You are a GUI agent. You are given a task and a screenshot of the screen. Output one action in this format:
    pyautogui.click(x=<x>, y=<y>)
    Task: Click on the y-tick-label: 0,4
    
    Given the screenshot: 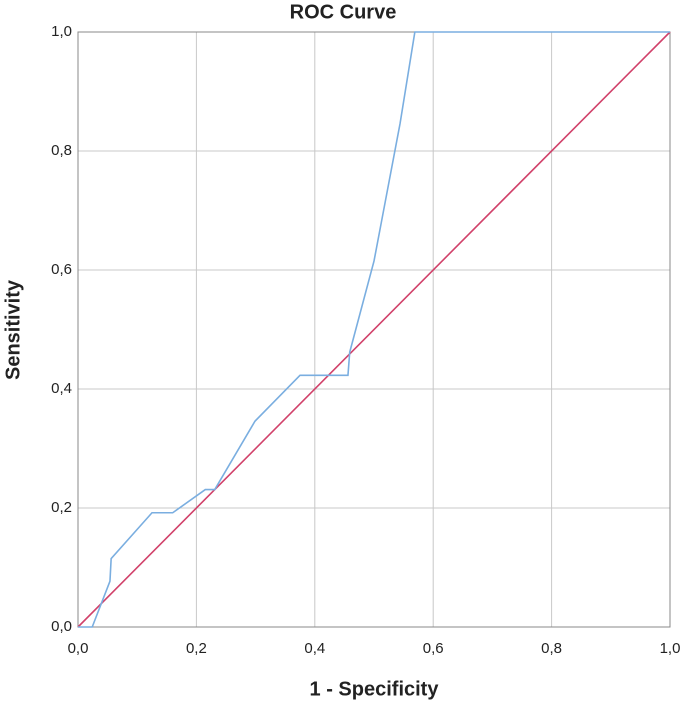 What is the action you would take?
    pyautogui.click(x=61, y=388)
    